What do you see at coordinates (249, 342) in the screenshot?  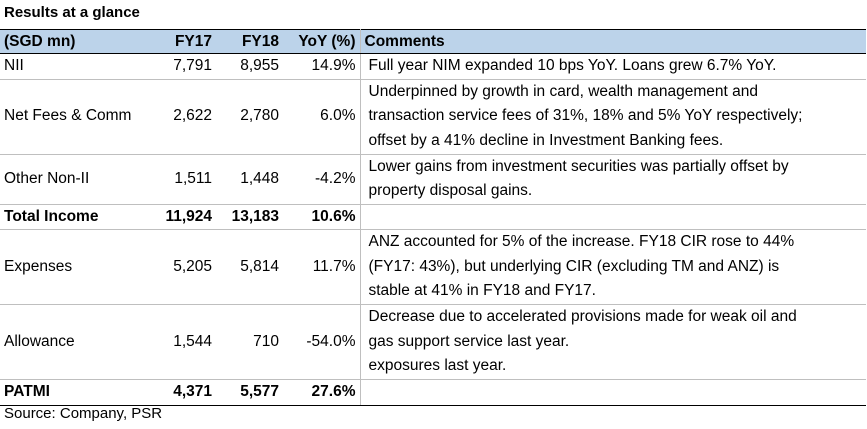 I see `row-fy18: 710` at bounding box center [249, 342].